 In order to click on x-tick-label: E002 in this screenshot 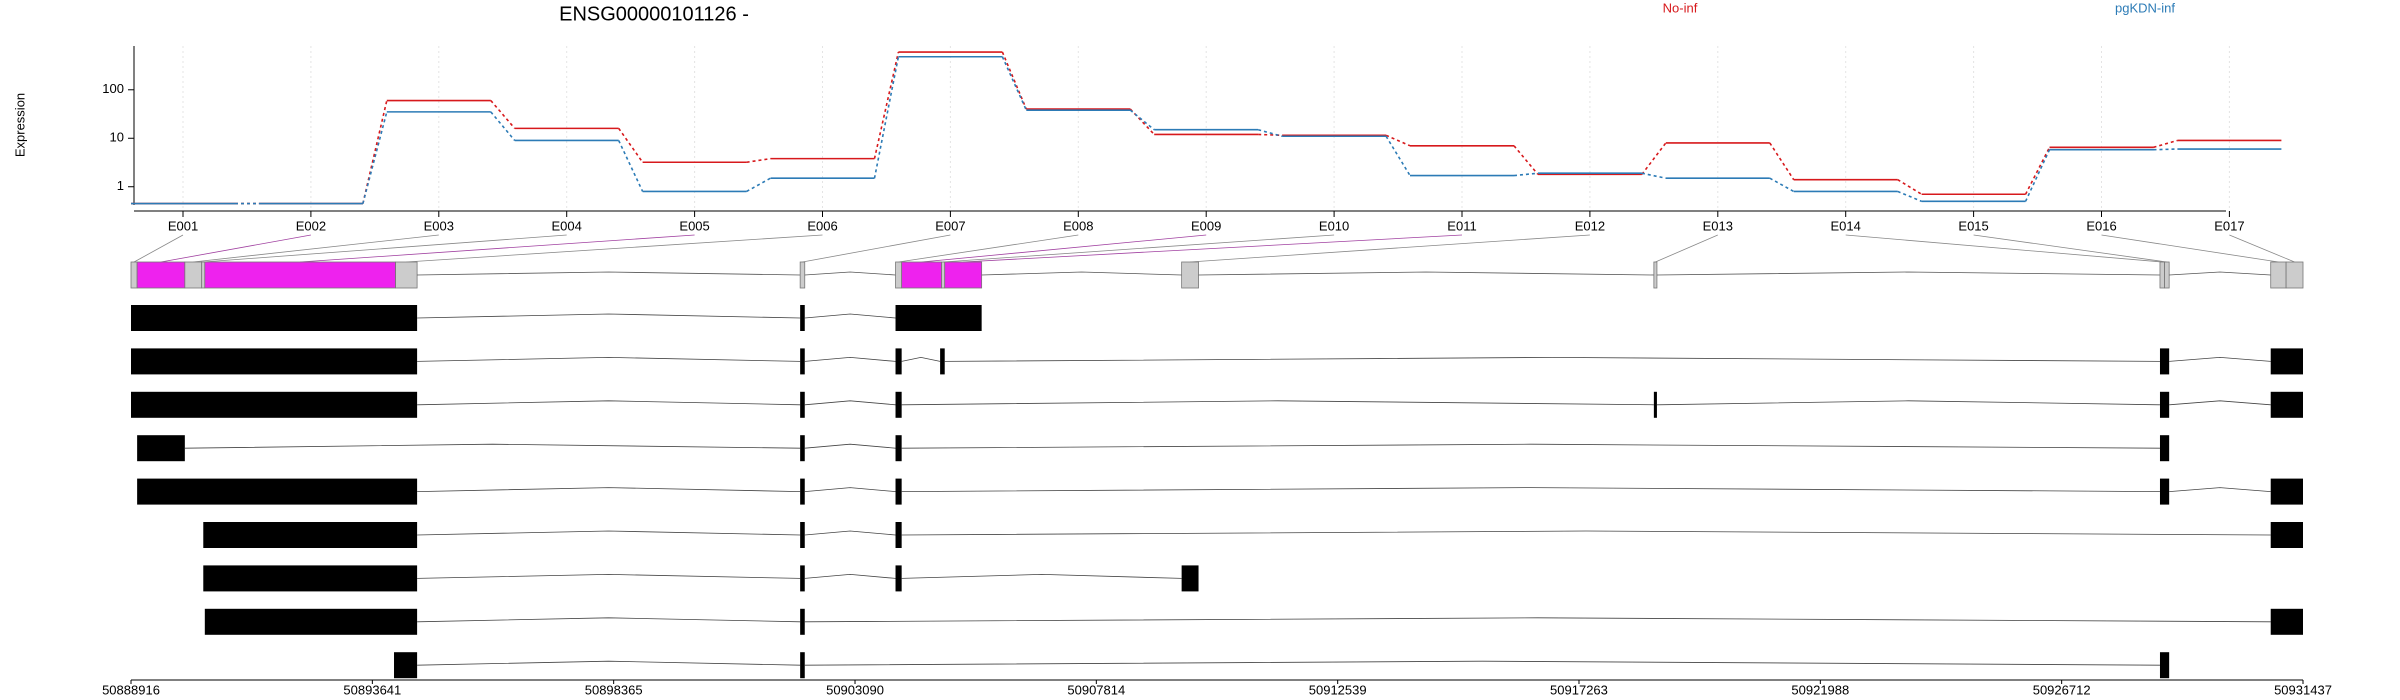, I will do `click(311, 225)`.